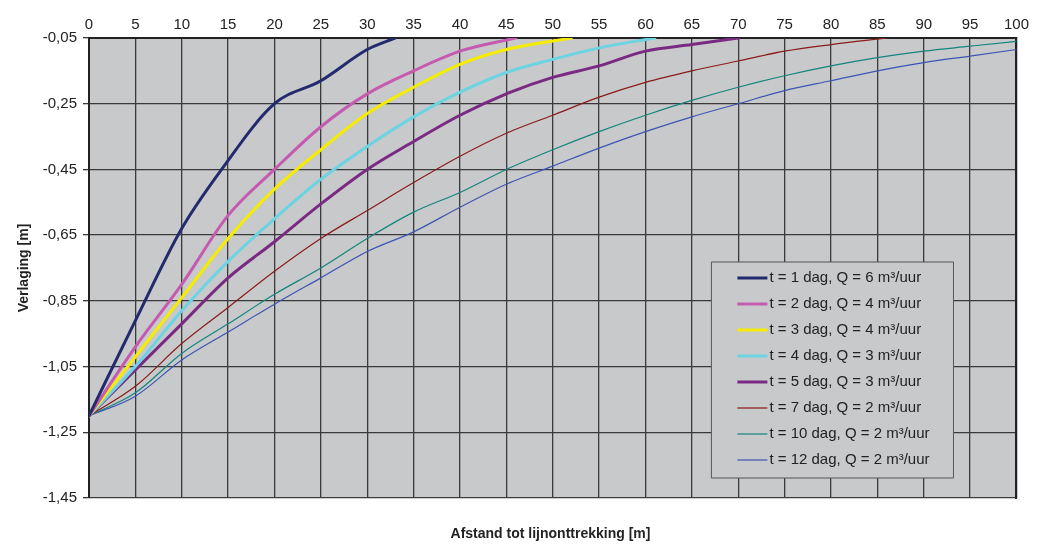 The height and width of the screenshot is (556, 1041). I want to click on x-tick-label: 90, so click(924, 24).